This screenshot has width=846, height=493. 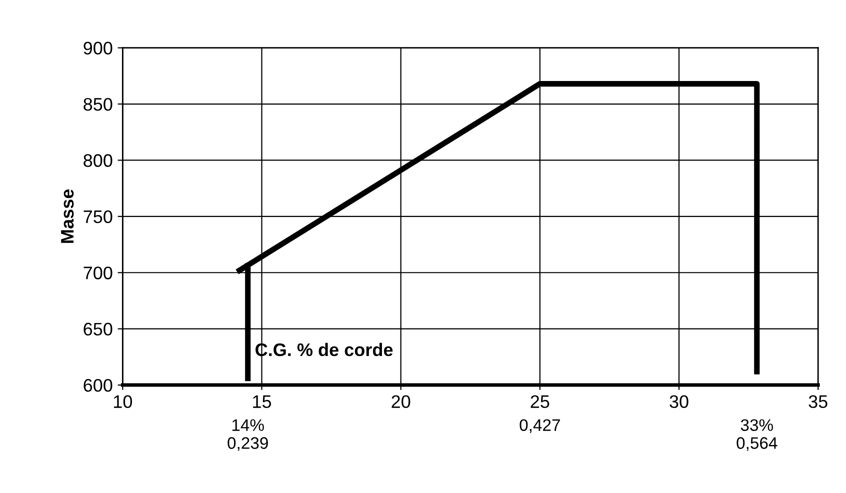 What do you see at coordinates (262, 401) in the screenshot?
I see `x-tick-label: 15` at bounding box center [262, 401].